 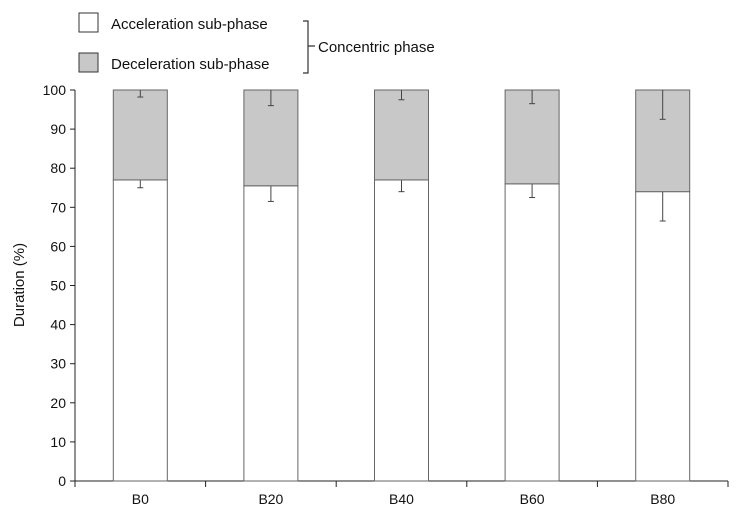 I want to click on y-tick-label: 0, so click(x=62, y=481).